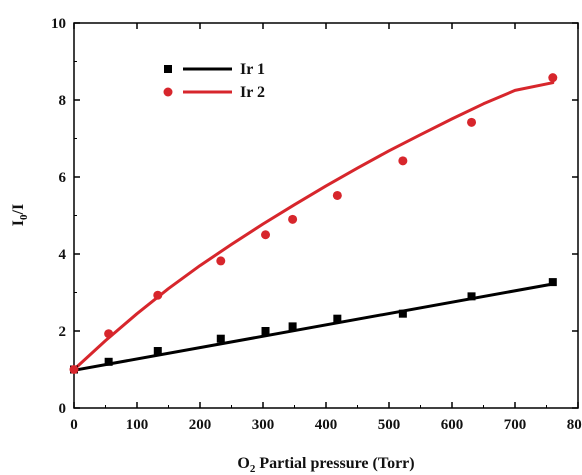 Image resolution: width=582 pixels, height=475 pixels. I want to click on x-axis-title: O2 Partial pressure (Torr), so click(325, 465).